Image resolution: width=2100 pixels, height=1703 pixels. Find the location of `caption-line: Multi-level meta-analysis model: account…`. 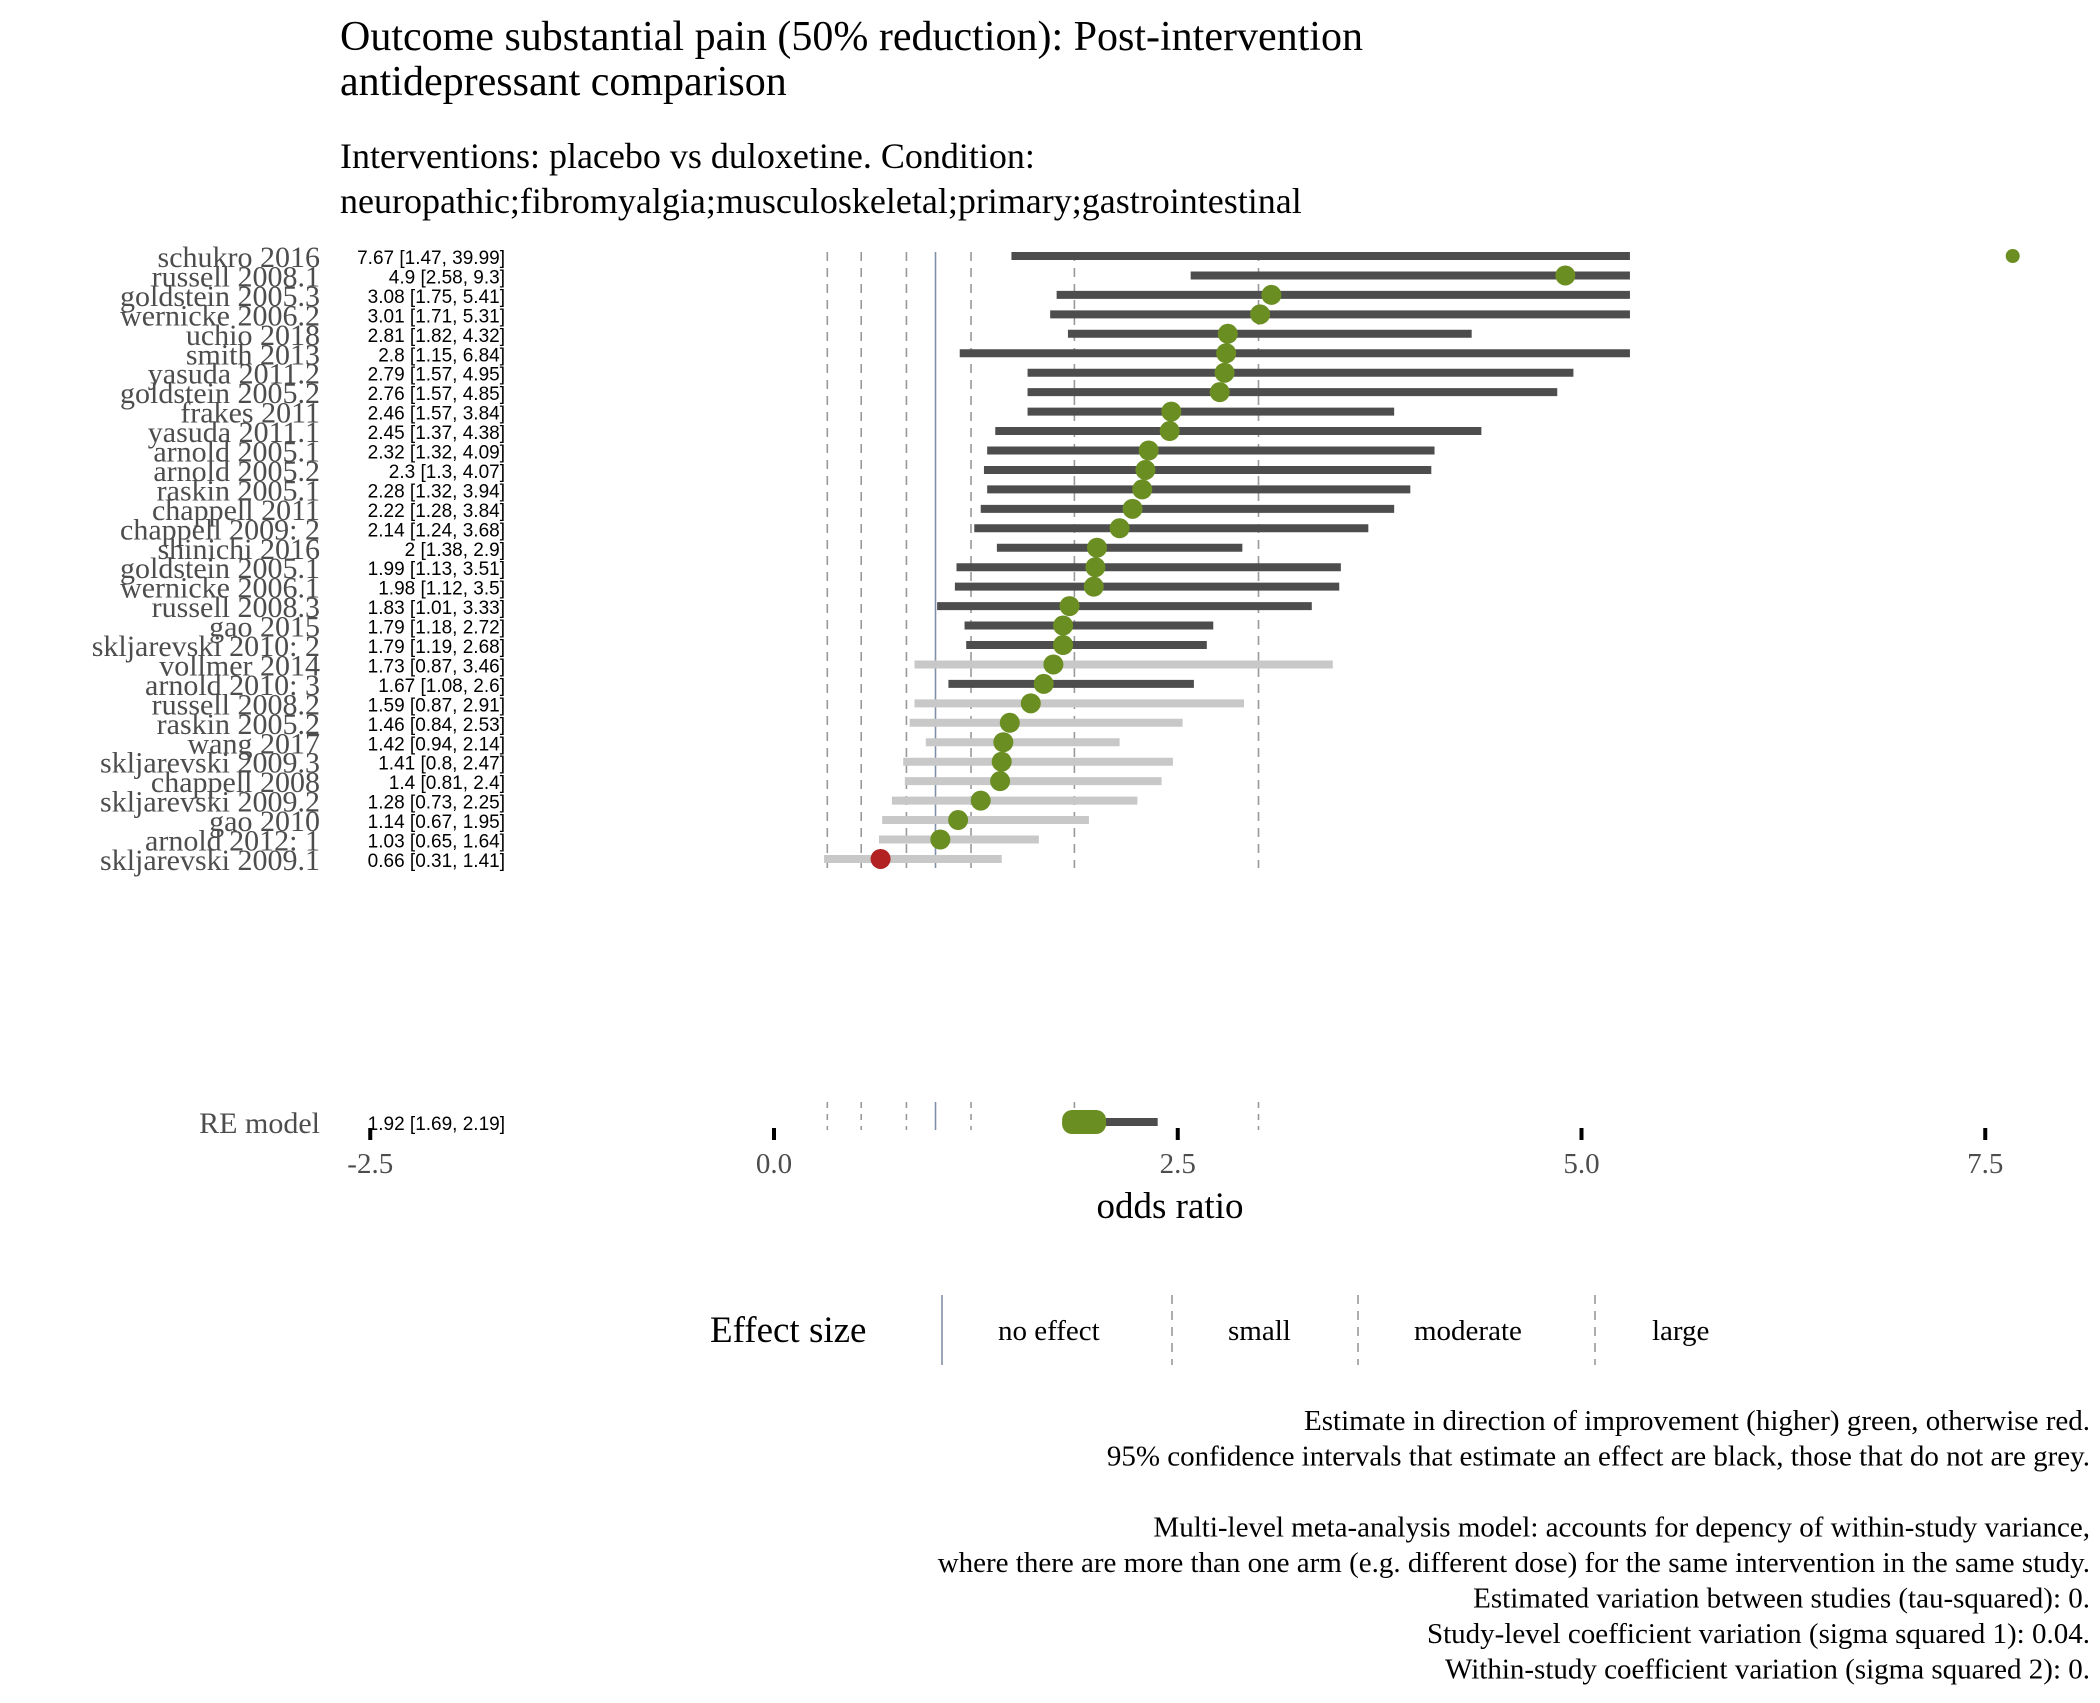

caption-line: Multi-level meta-analysis model: account… is located at coordinates (1621, 1528).